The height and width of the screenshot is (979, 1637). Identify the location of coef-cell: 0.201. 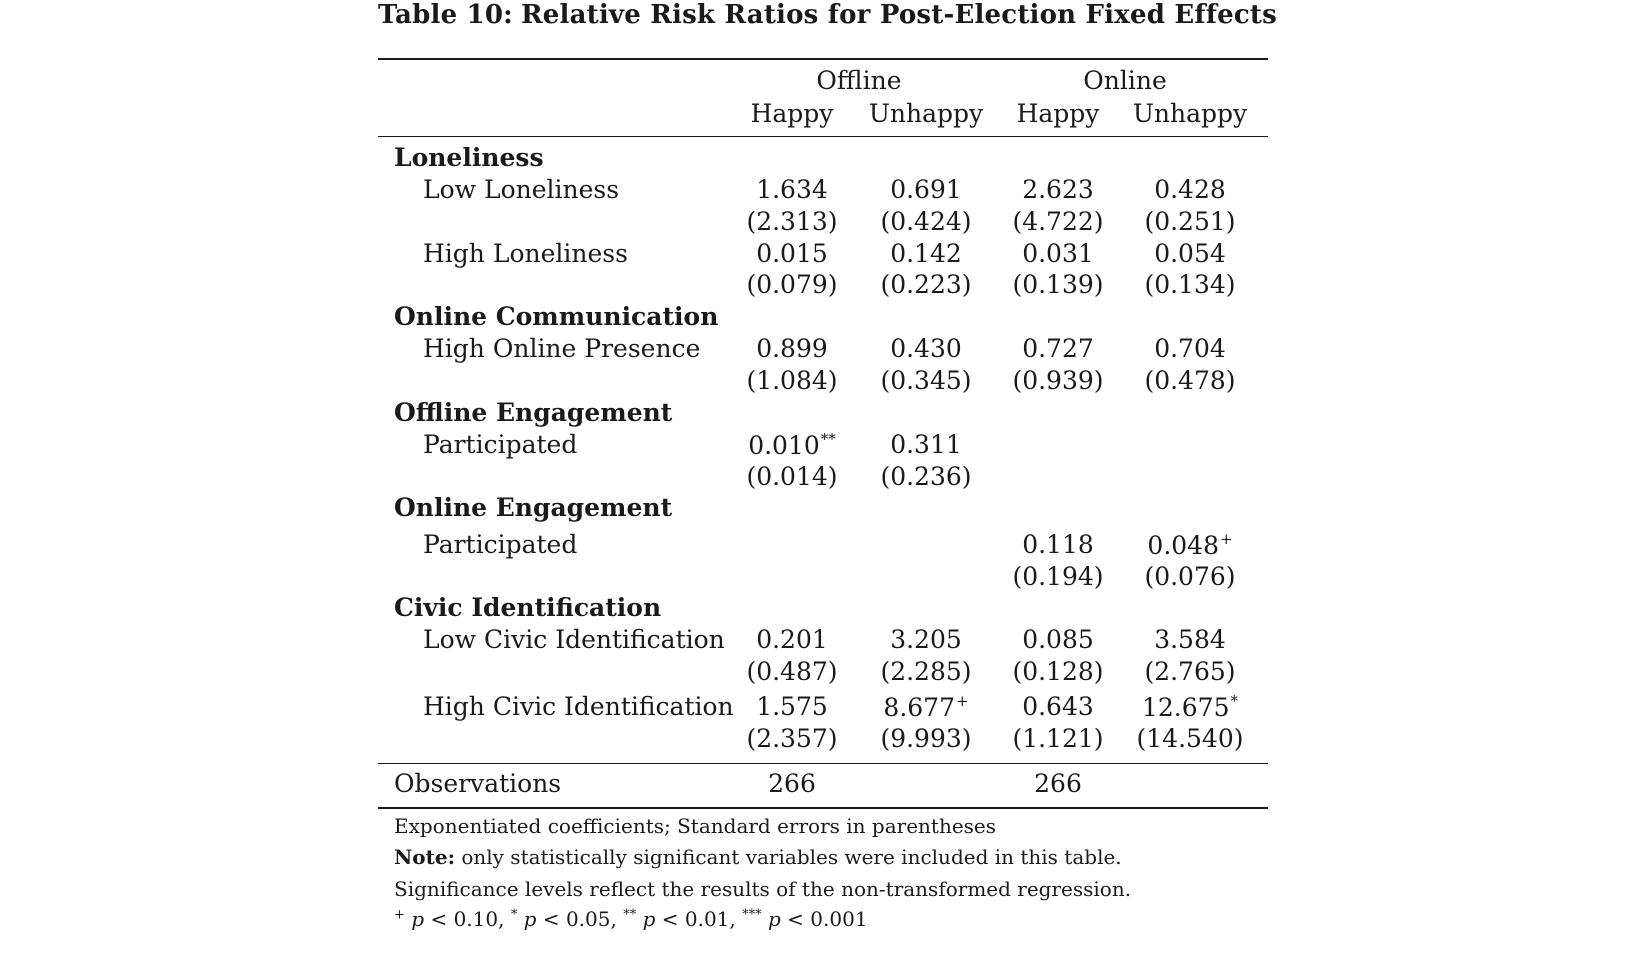
(792, 639).